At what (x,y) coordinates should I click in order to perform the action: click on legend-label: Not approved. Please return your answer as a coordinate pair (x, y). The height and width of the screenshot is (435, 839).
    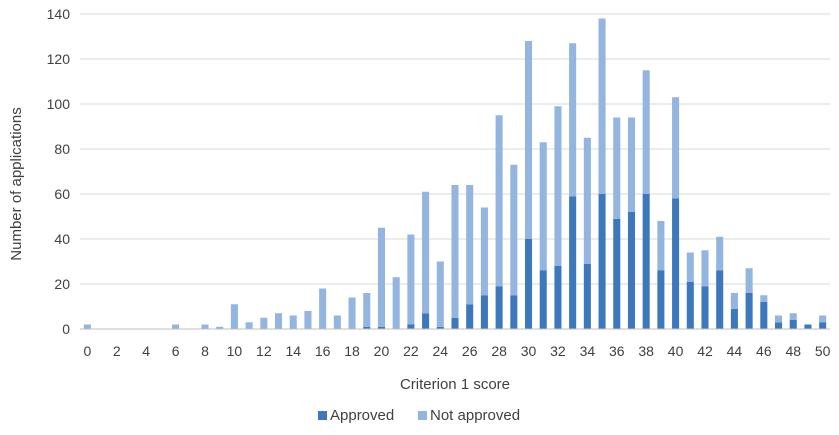
    Looking at the image, I should click on (475, 415).